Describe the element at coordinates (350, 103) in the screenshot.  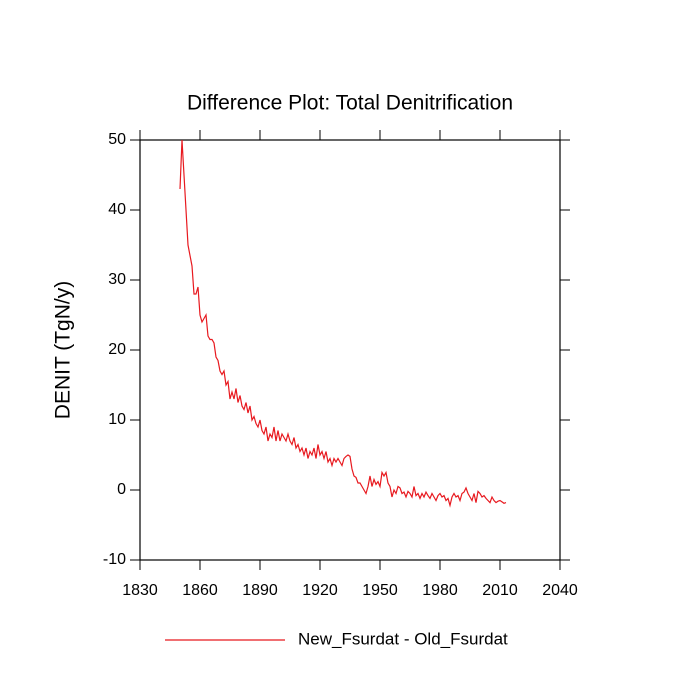
I see `chart-title: Difference Plot: Total Denitrification` at that location.